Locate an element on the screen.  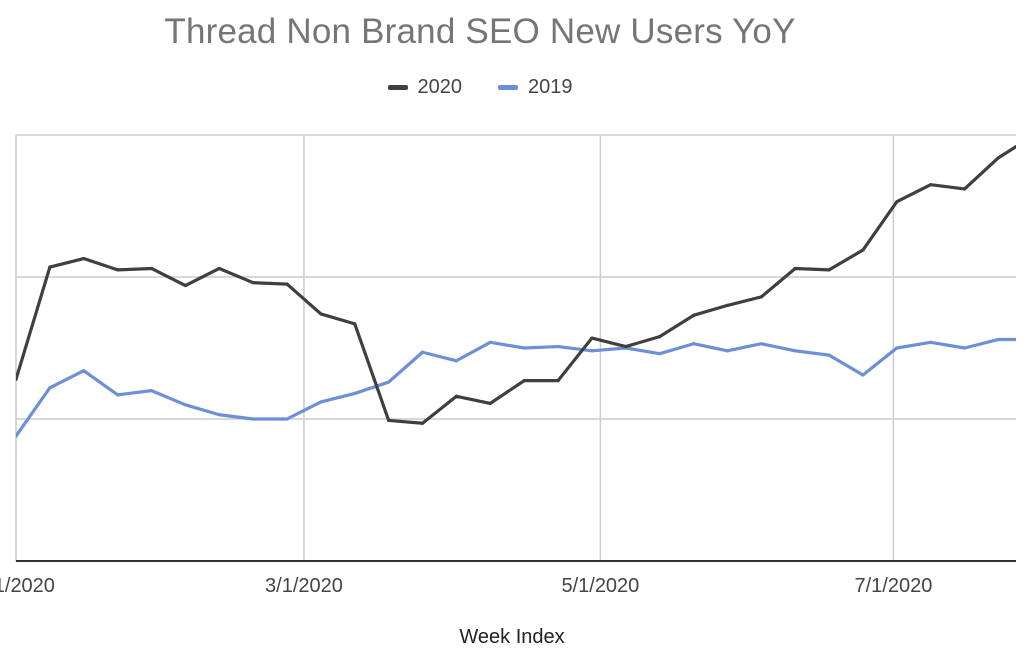
legend-label-2020: 2020 is located at coordinates (440, 87).